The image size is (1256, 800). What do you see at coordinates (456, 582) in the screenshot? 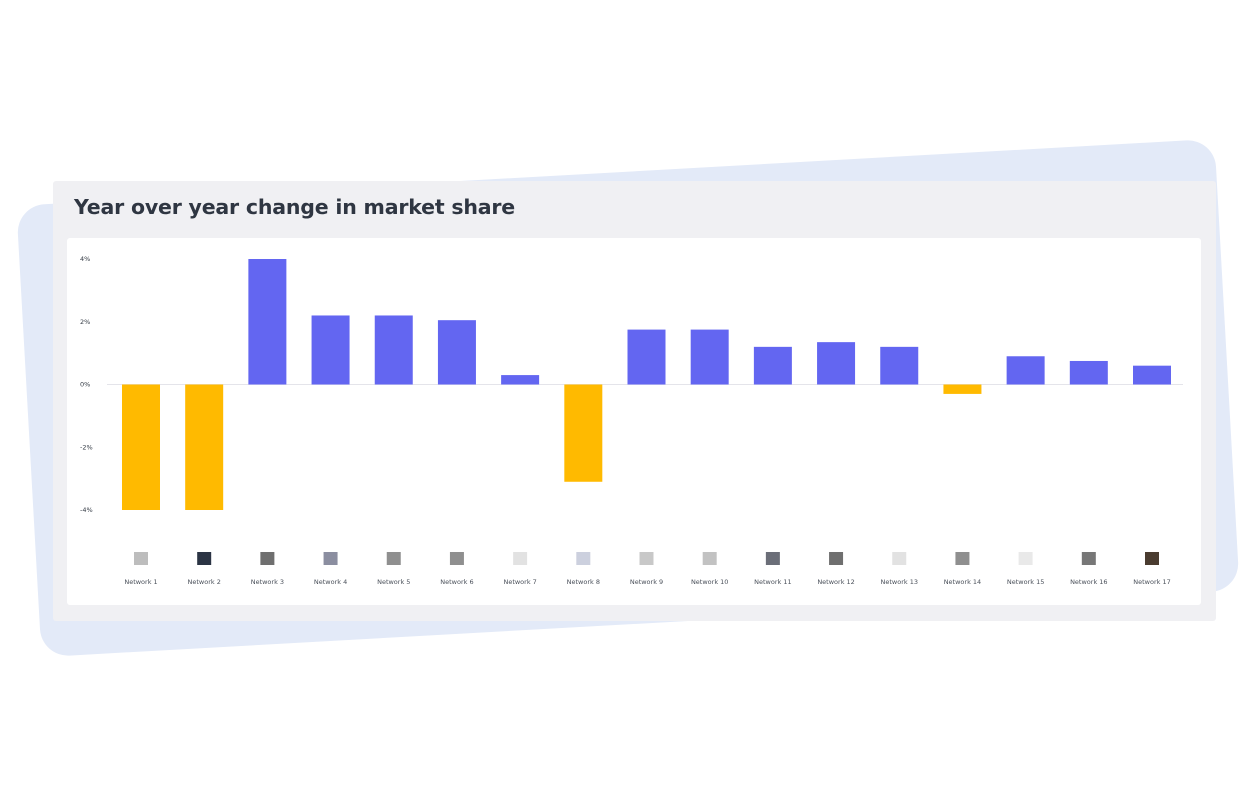
I see `legend-label: Network 6` at bounding box center [456, 582].